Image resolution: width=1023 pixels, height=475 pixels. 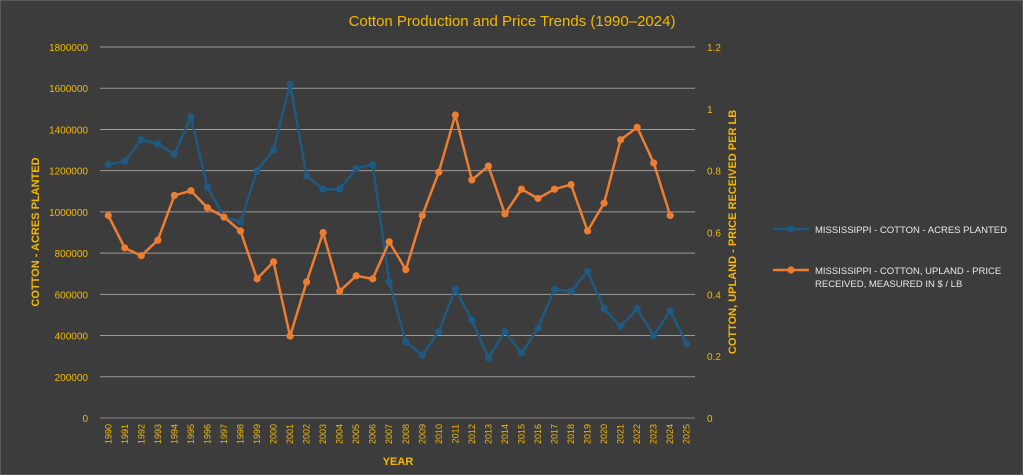 What do you see at coordinates (68, 89) in the screenshot?
I see `left-tick-label: 1600000` at bounding box center [68, 89].